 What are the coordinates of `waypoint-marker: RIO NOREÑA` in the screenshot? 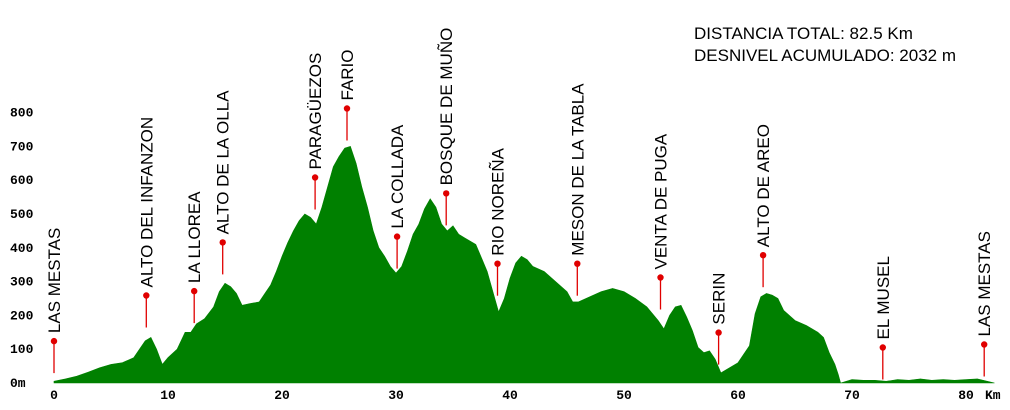 It's located at (498, 221).